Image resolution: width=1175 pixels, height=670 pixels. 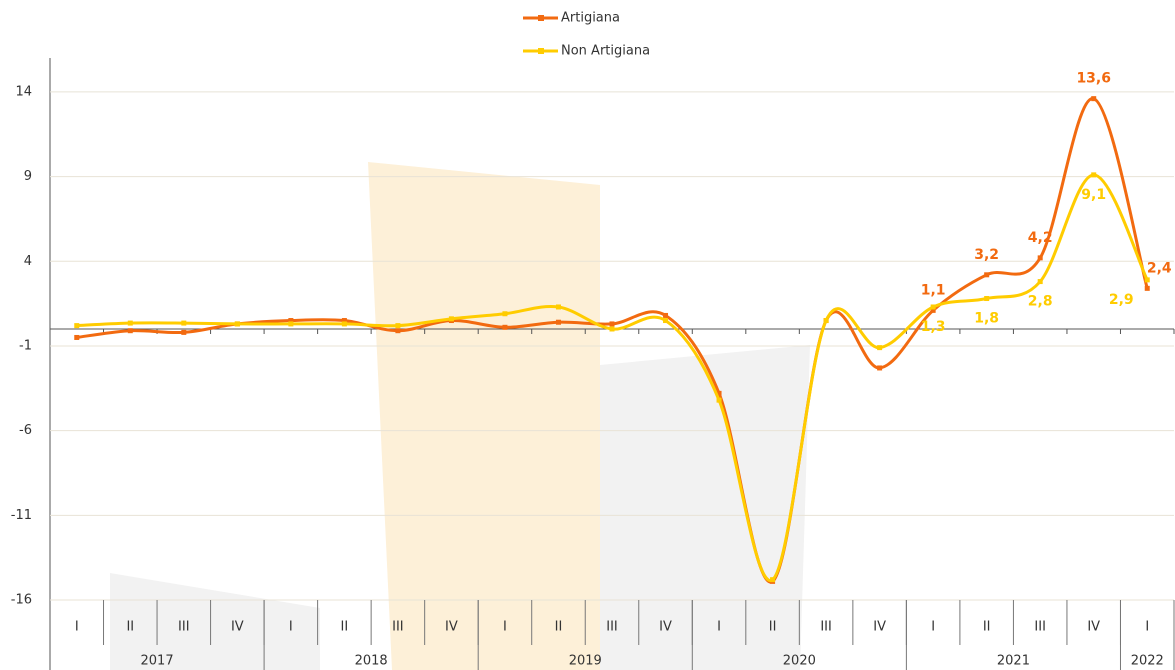 What do you see at coordinates (605, 51) in the screenshot?
I see `legend-label: Non Artigiana` at bounding box center [605, 51].